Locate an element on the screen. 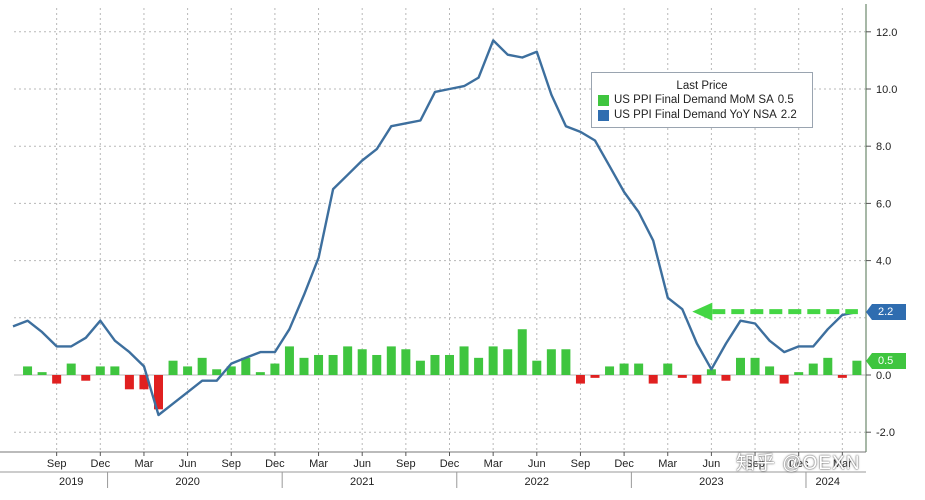 The image size is (925, 500). y-tick-label: 10.0 is located at coordinates (886, 90).